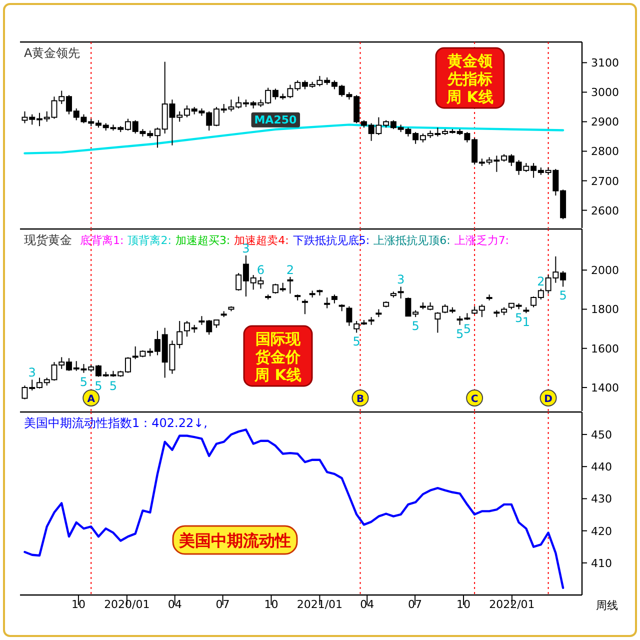 This screenshot has height=640, width=640. What do you see at coordinates (605, 271) in the screenshot?
I see `y-tick-label: 2000` at bounding box center [605, 271].